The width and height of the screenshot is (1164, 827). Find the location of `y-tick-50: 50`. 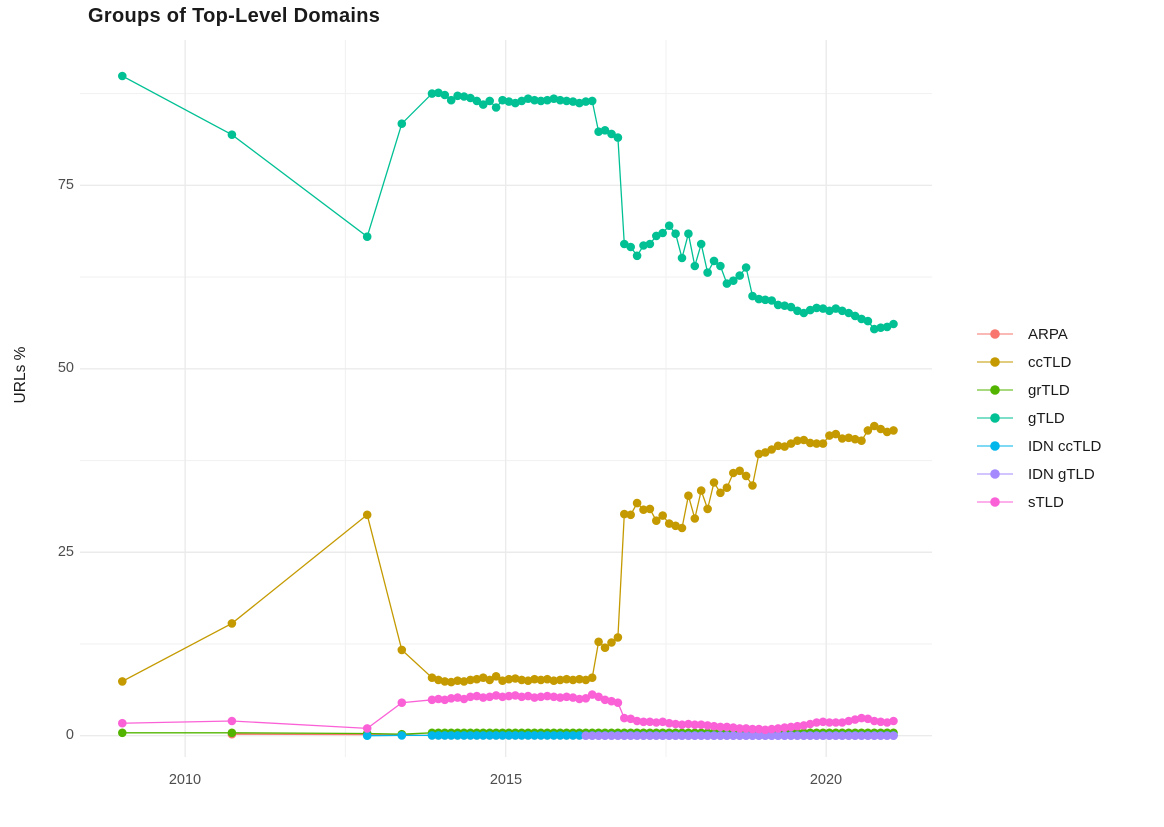

y-tick-50: 50 is located at coordinates (65, 368).